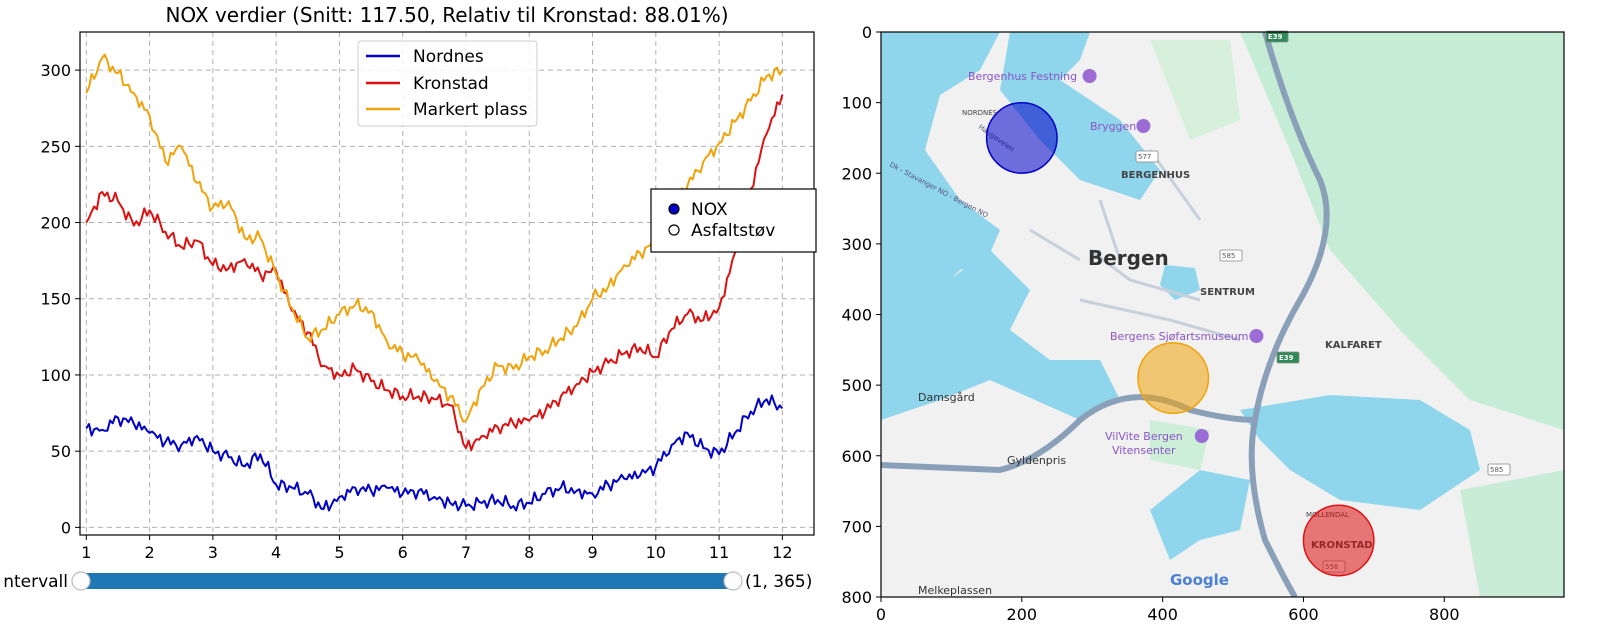 The image size is (1621, 626). I want to click on marker-label-nox: NOX, so click(709, 210).